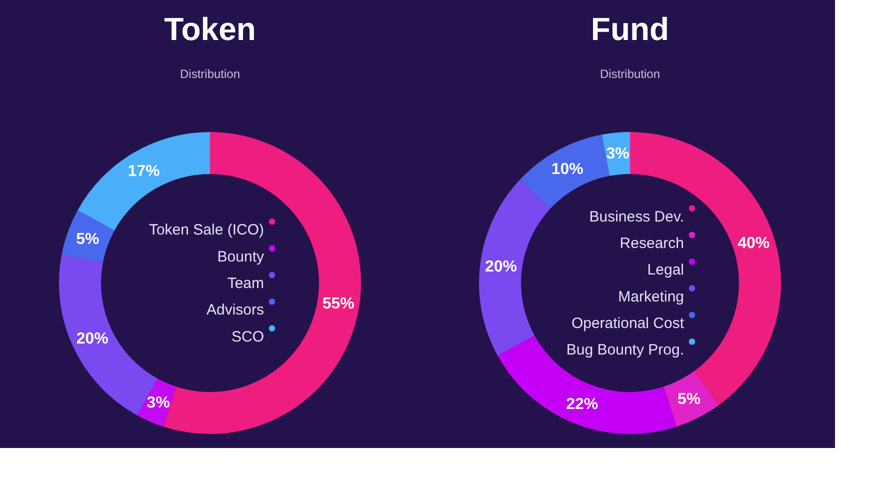  What do you see at coordinates (338, 303) in the screenshot?
I see `data-label: 55%` at bounding box center [338, 303].